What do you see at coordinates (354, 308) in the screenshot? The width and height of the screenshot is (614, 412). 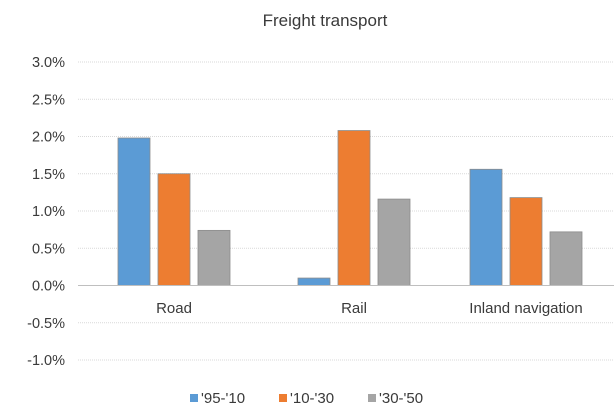 I see `x-category-label: Rail` at bounding box center [354, 308].